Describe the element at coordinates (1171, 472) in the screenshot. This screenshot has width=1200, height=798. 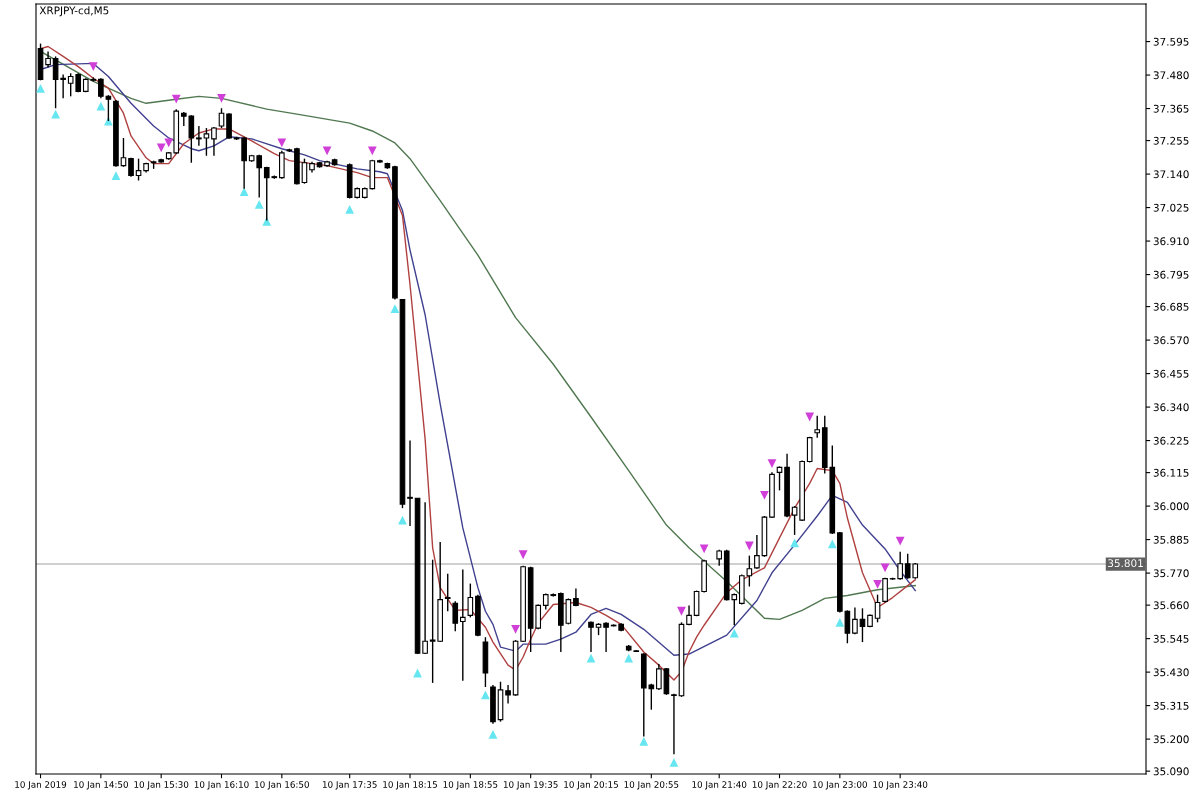
I see `y-tick-label: 36.115` at that location.